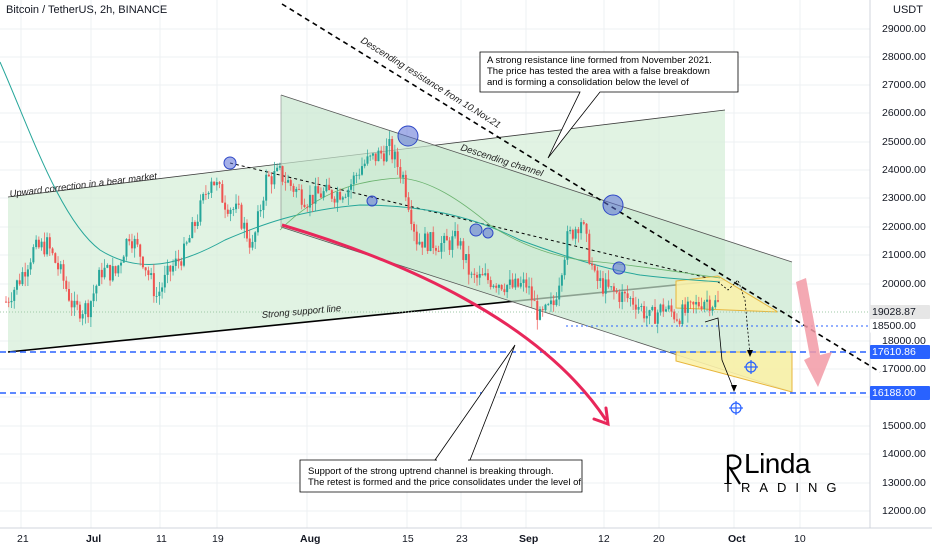  Describe the element at coordinates (800, 539) in the screenshot. I see `time-tick: 10` at that location.